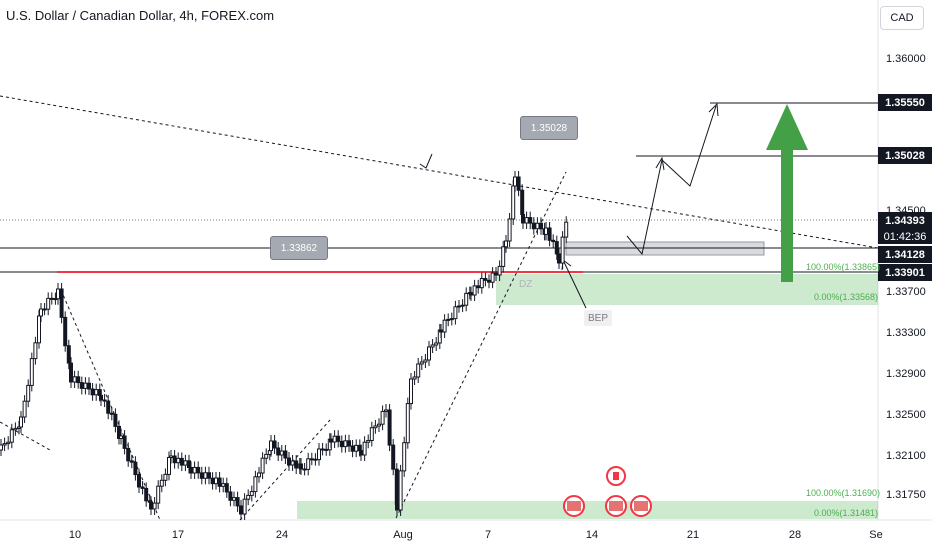 Image resolution: width=932 pixels, height=550 pixels. I want to click on y-tick: 1.32500, so click(906, 415).